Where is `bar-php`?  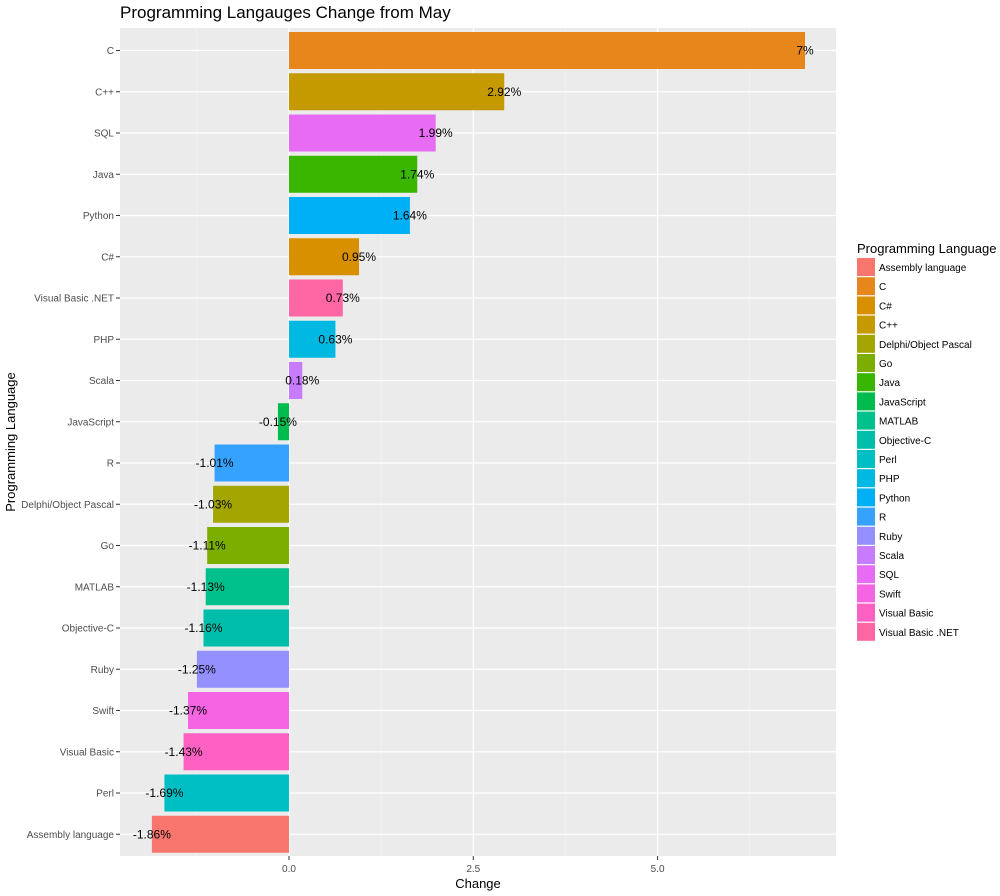
bar-php is located at coordinates (312, 339).